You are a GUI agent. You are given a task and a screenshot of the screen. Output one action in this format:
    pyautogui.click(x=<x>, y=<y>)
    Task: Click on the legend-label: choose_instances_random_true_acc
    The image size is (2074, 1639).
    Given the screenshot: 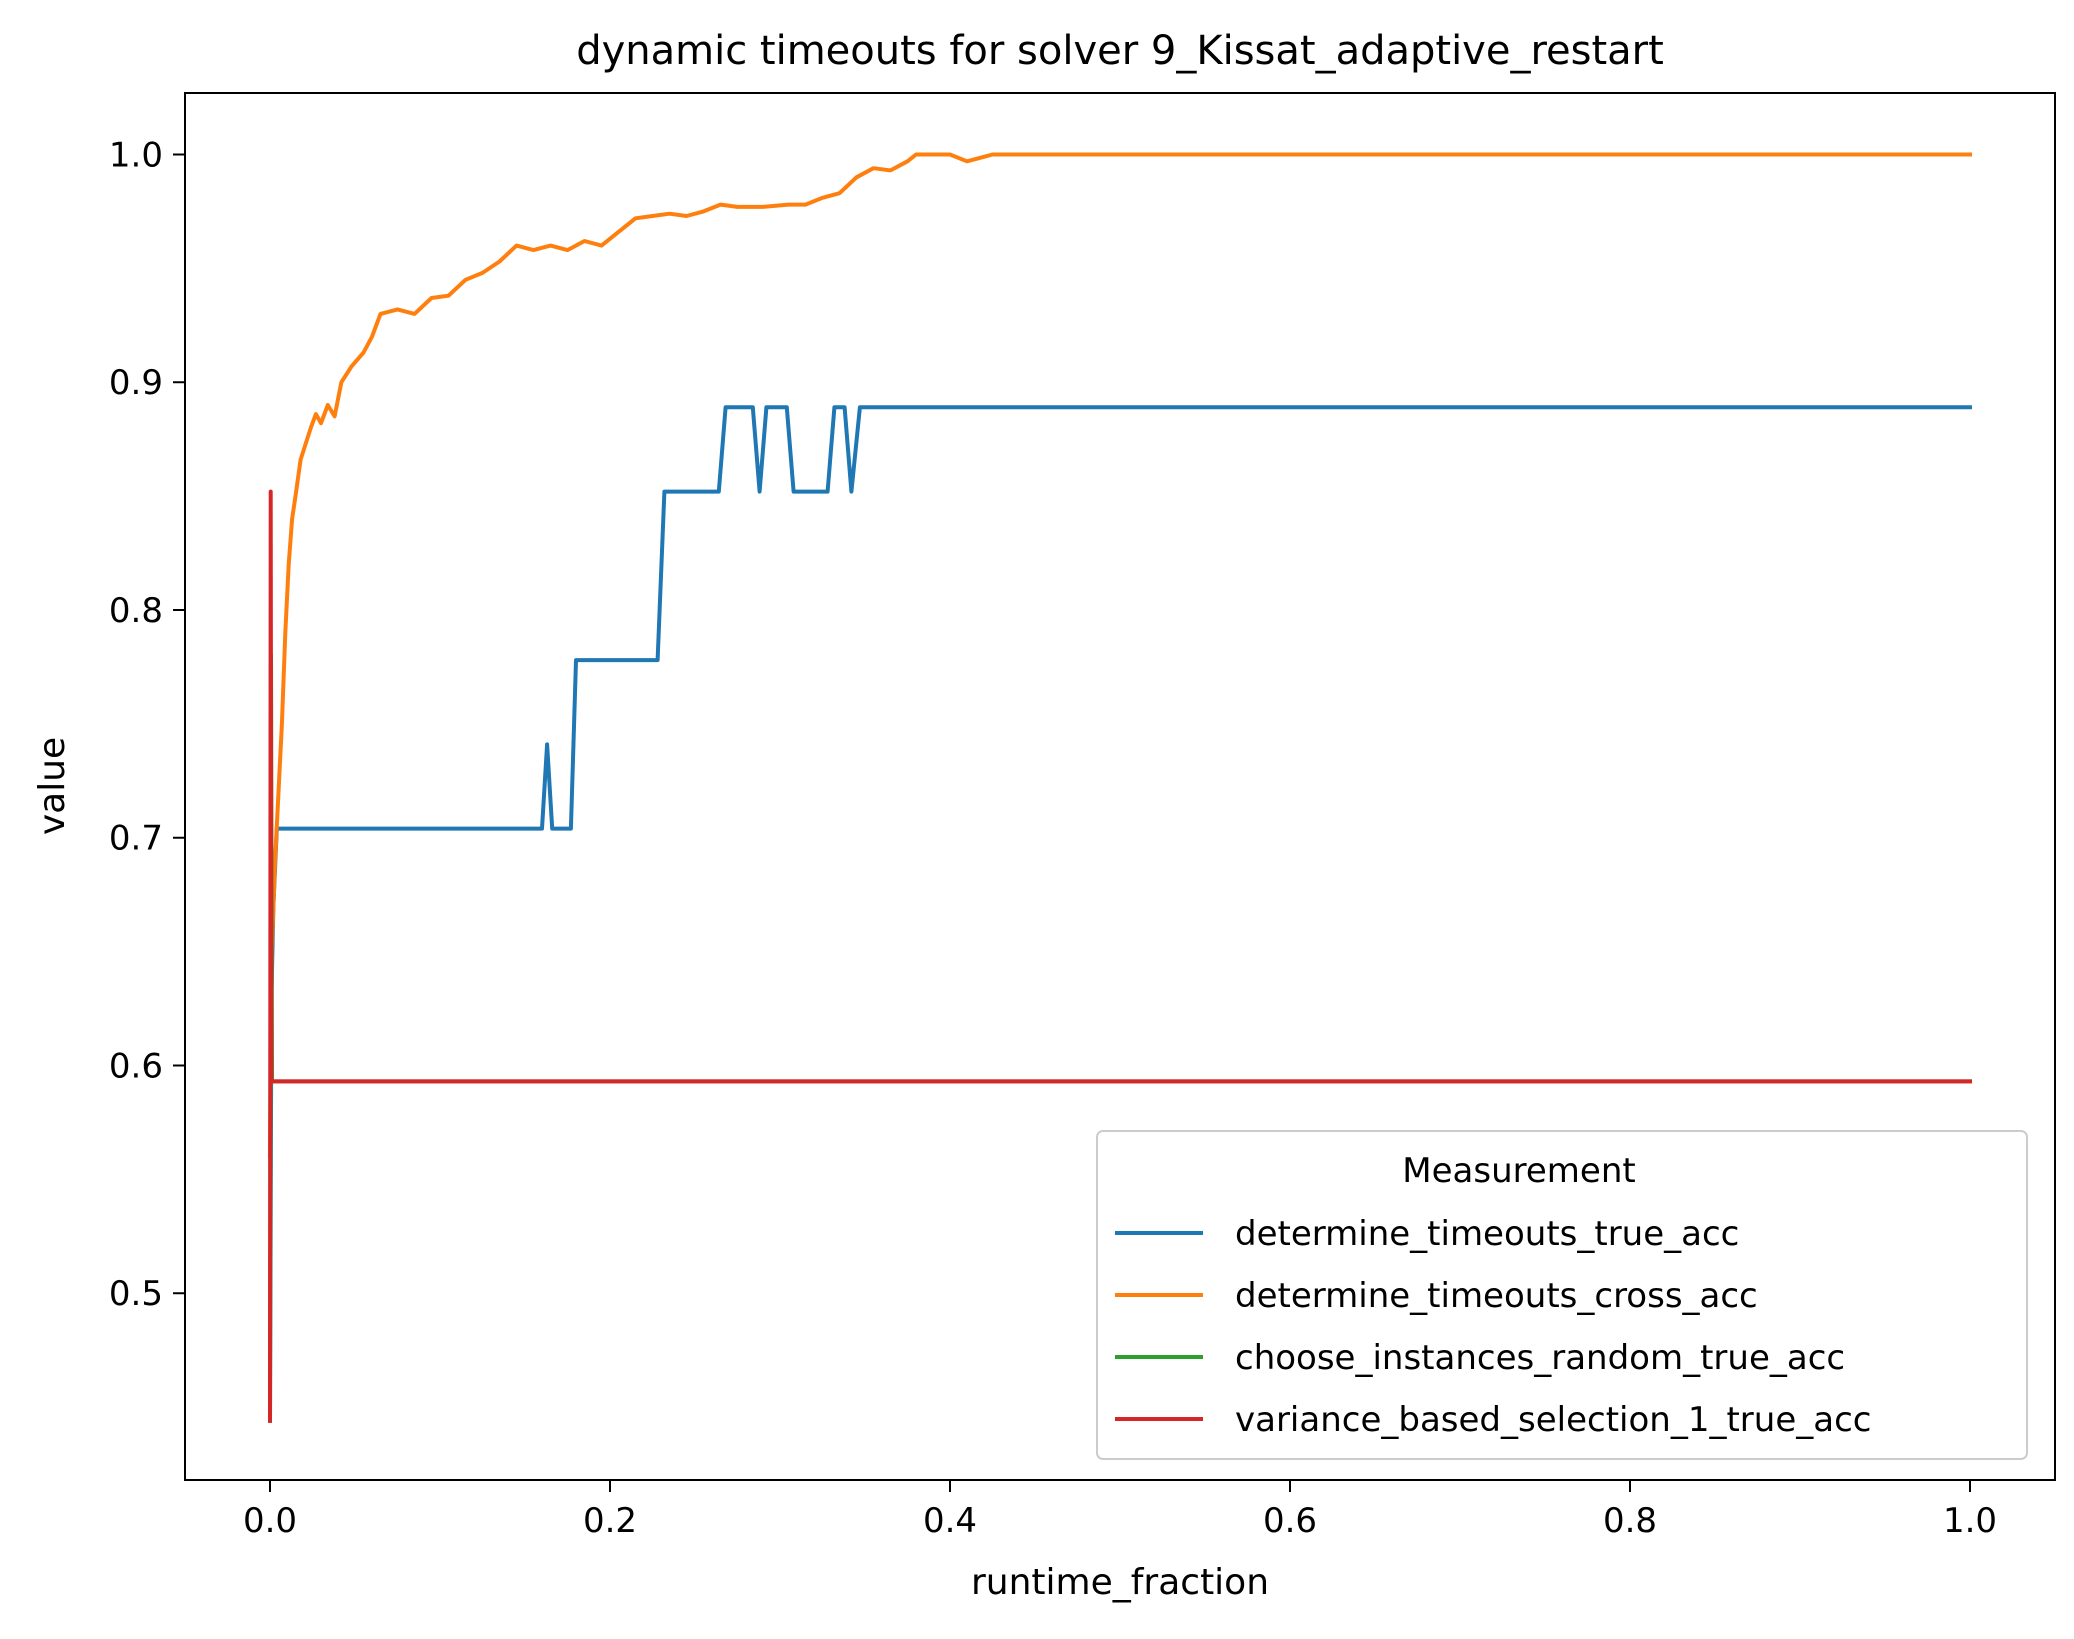 What is the action you would take?
    pyautogui.click(x=1540, y=1358)
    